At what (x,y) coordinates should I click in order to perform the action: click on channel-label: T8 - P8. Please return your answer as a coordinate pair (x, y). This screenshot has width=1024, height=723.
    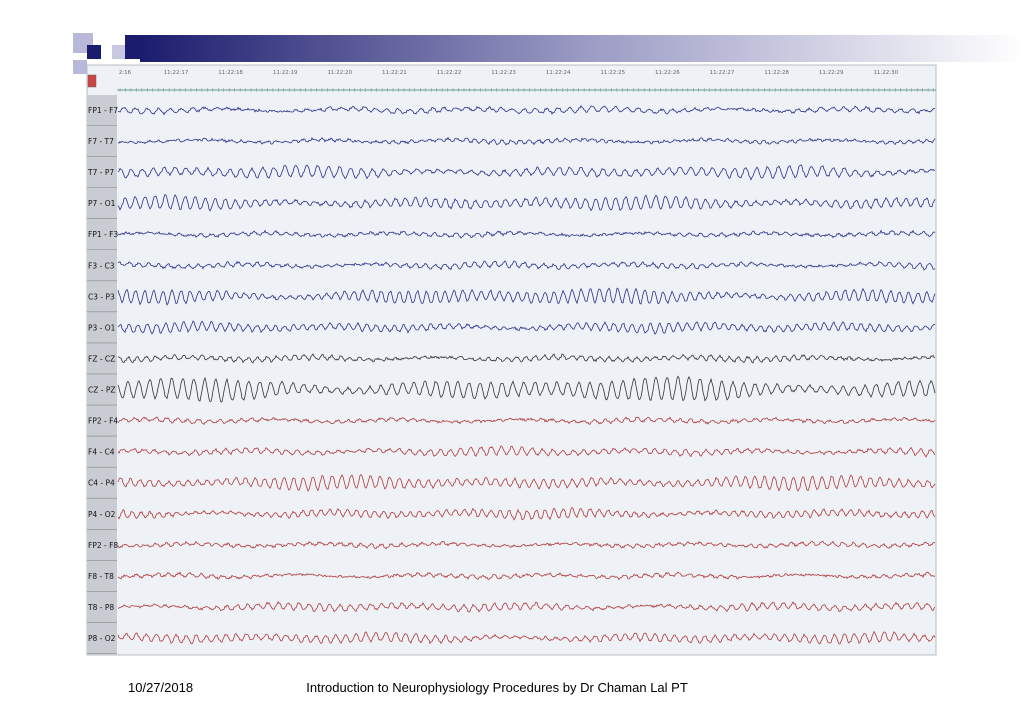
    Looking at the image, I should click on (100, 607).